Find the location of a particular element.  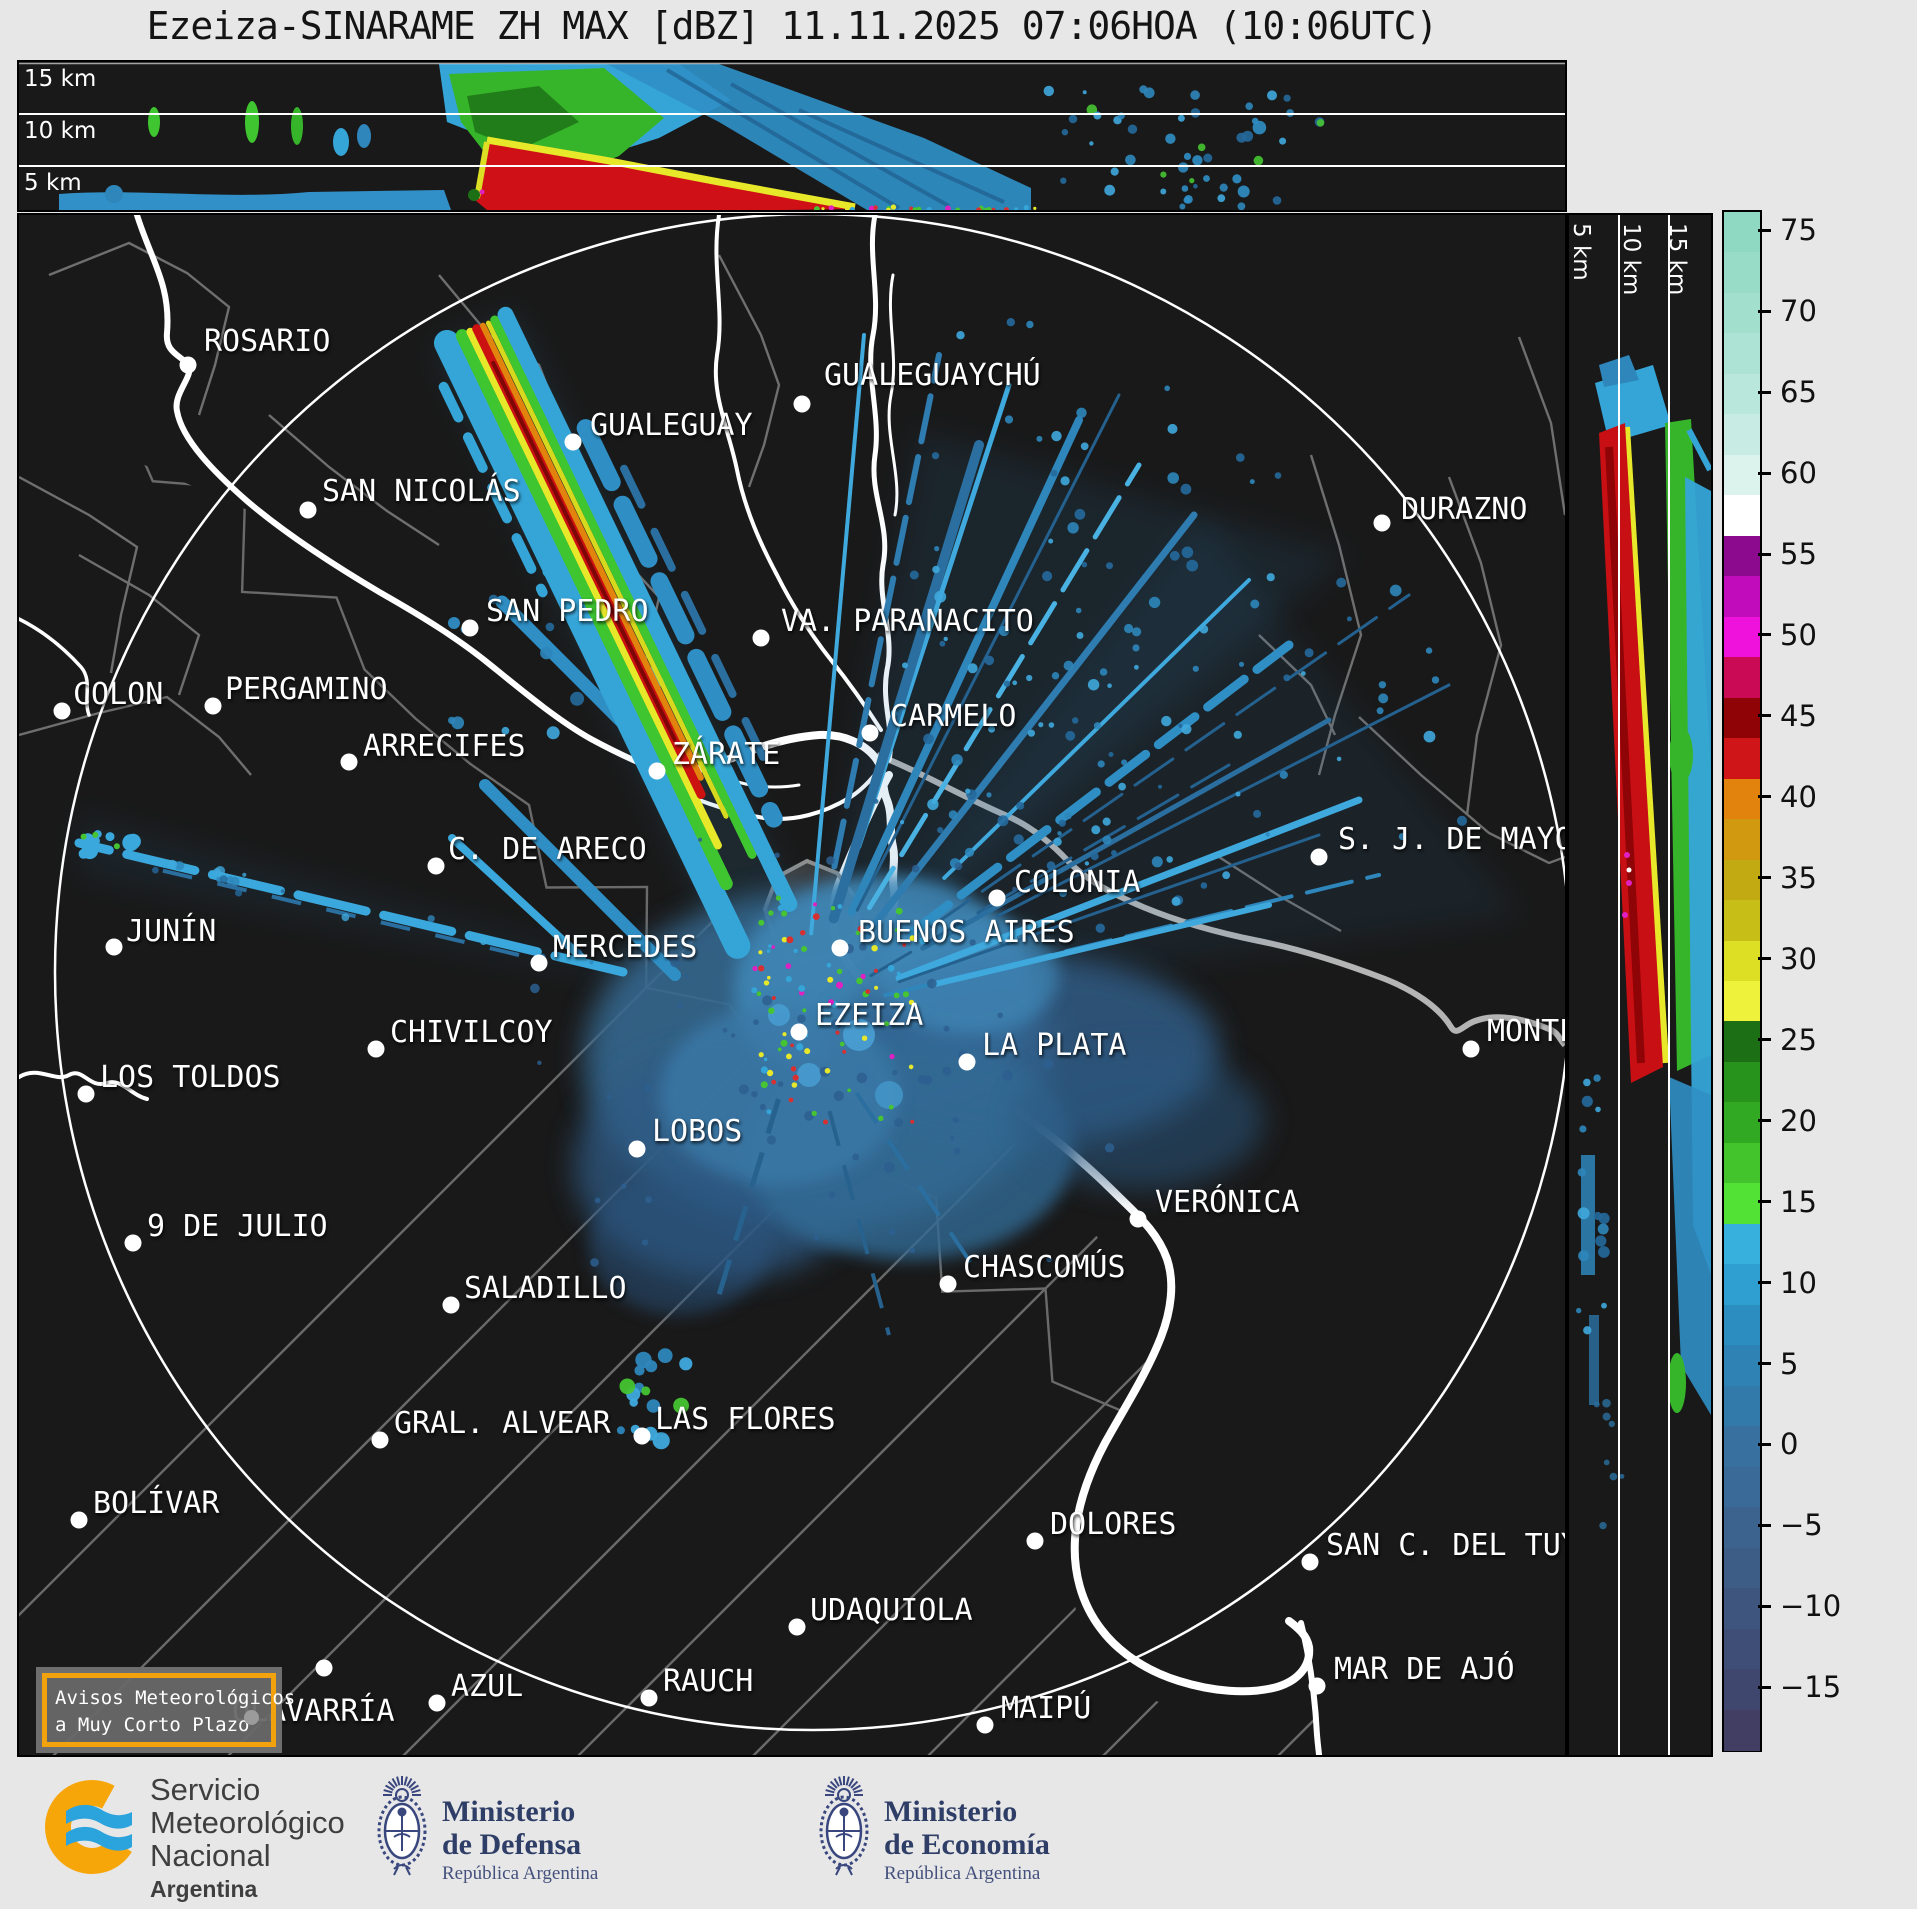

colorbar-tick-label: 10 is located at coordinates (1798, 1282).